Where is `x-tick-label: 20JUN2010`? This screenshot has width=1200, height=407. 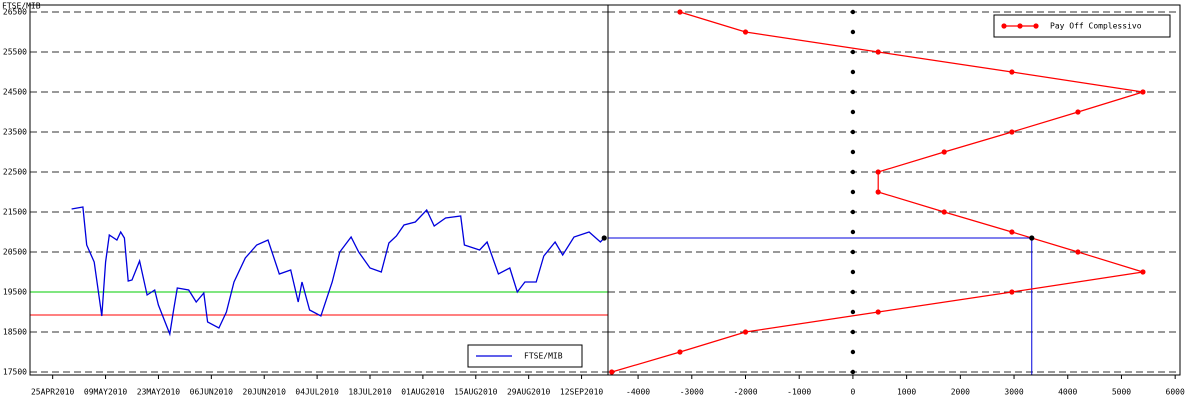 x-tick-label: 20JUN2010 is located at coordinates (265, 392).